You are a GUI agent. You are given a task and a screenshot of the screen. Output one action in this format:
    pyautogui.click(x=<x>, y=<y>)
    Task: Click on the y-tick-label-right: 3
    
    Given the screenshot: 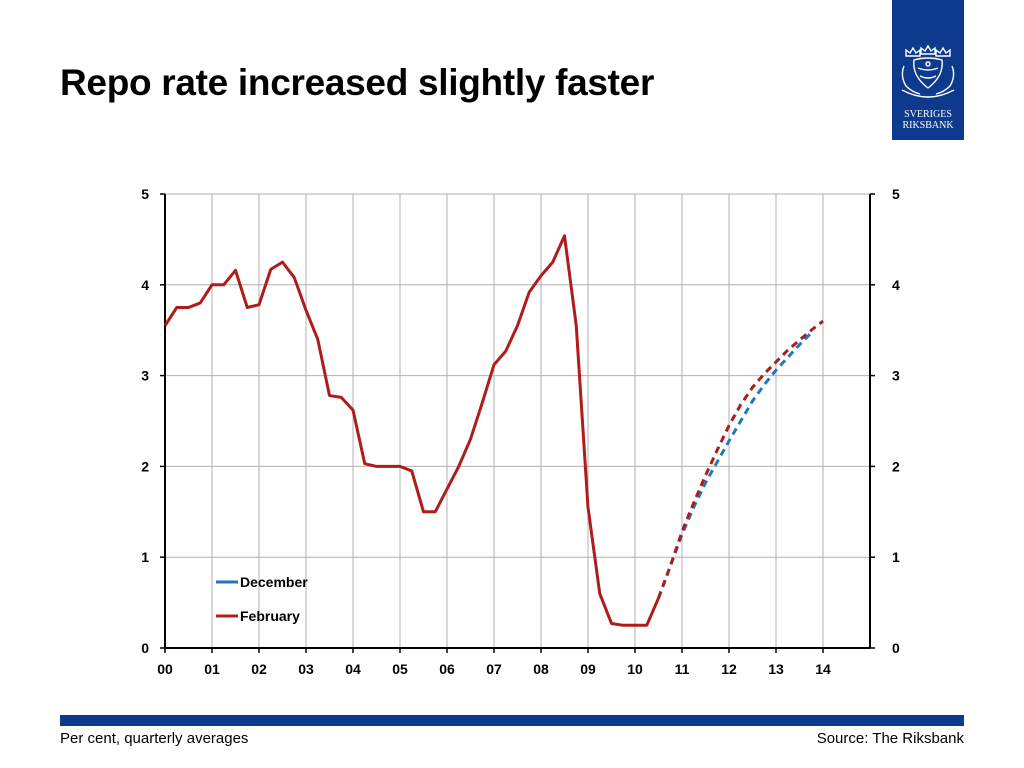 What is the action you would take?
    pyautogui.click(x=896, y=376)
    